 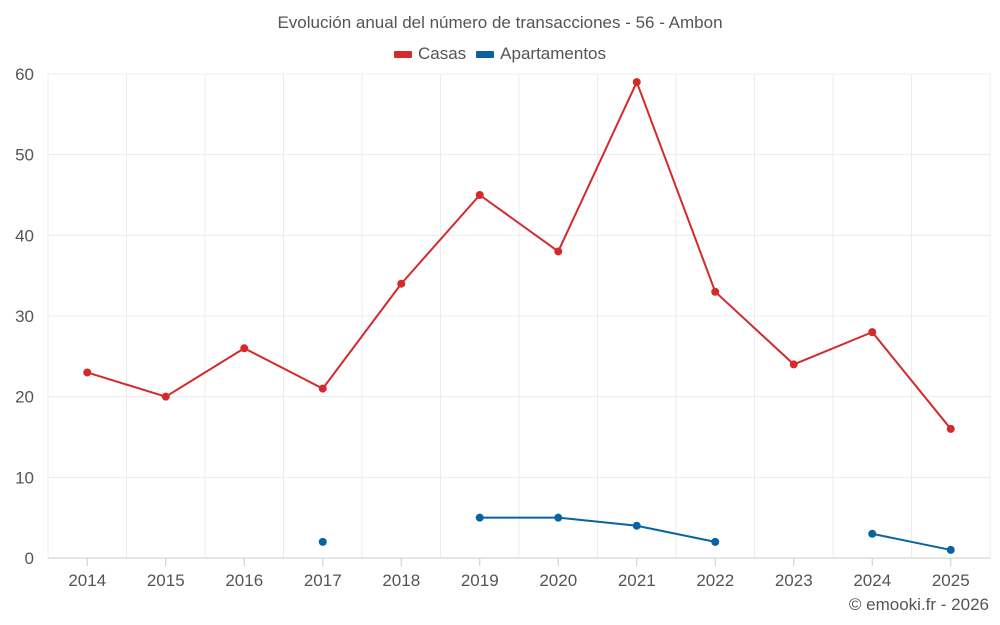 I want to click on data-point-apartamentos: Apartamentos 2021: 4, so click(x=636, y=525).